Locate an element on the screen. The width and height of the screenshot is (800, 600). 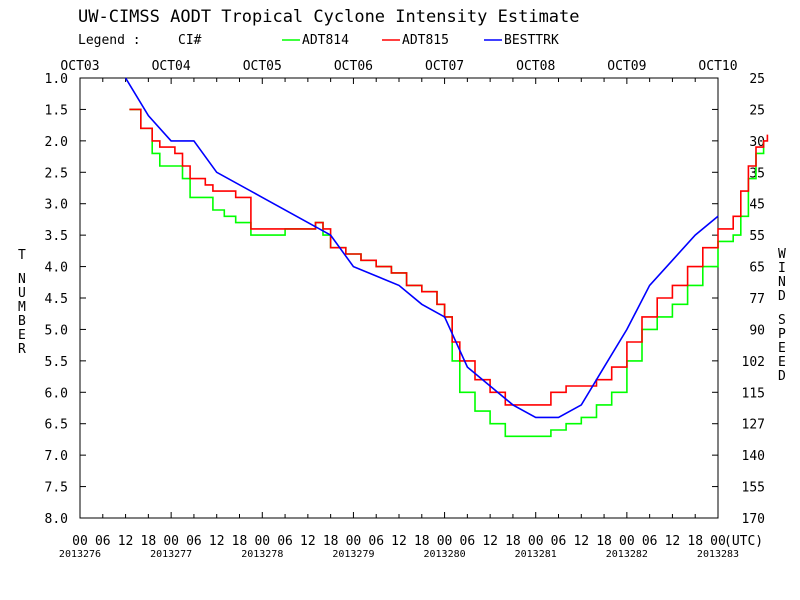
date-label-top: OCT04 is located at coordinates (171, 66).